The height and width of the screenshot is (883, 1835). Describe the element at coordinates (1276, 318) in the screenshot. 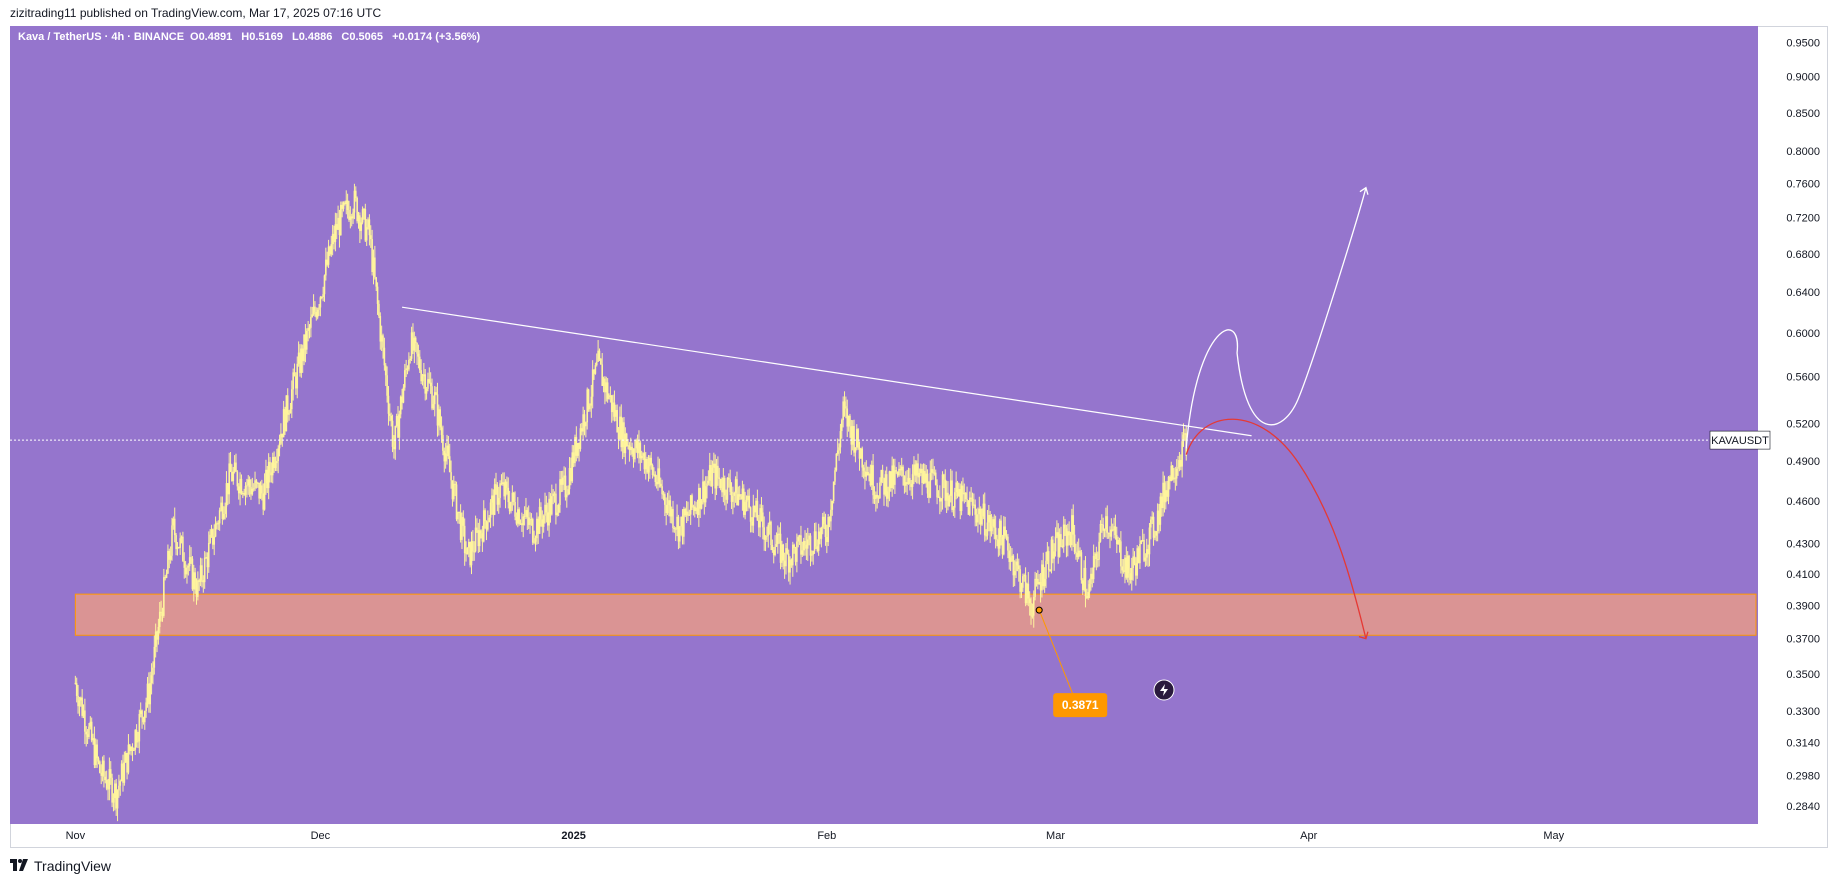

I see `bullish-projection-path` at that location.